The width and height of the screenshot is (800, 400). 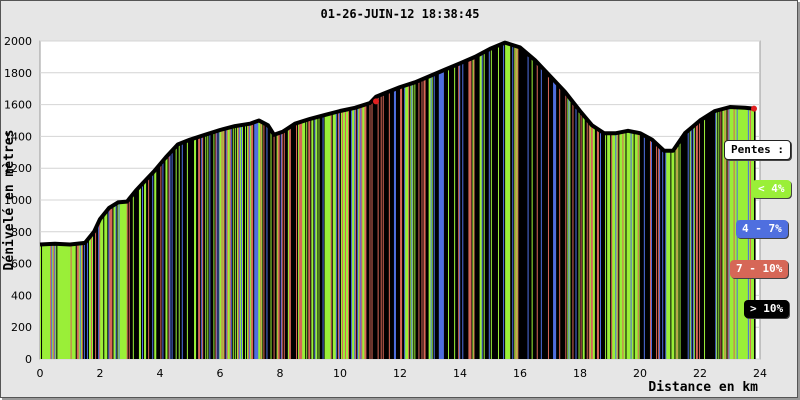 What do you see at coordinates (520, 373) in the screenshot?
I see `x-tick-label: 16` at bounding box center [520, 373].